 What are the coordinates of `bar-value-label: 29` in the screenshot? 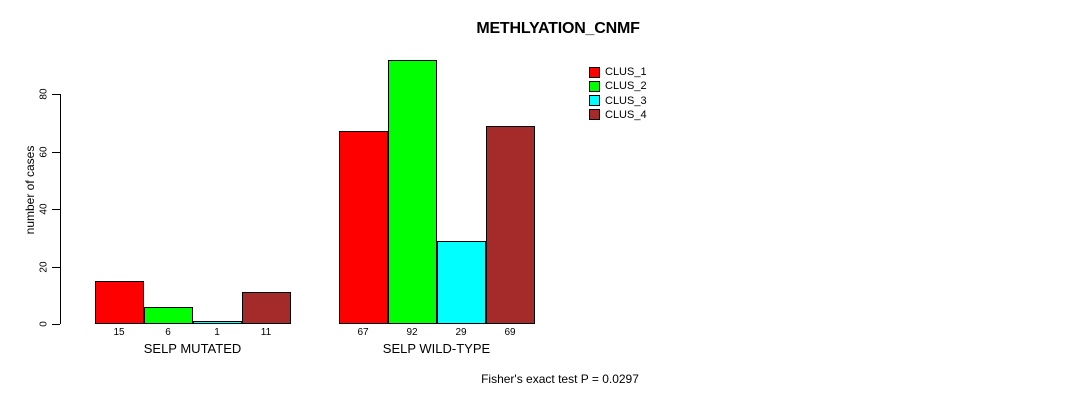 It's located at (461, 332).